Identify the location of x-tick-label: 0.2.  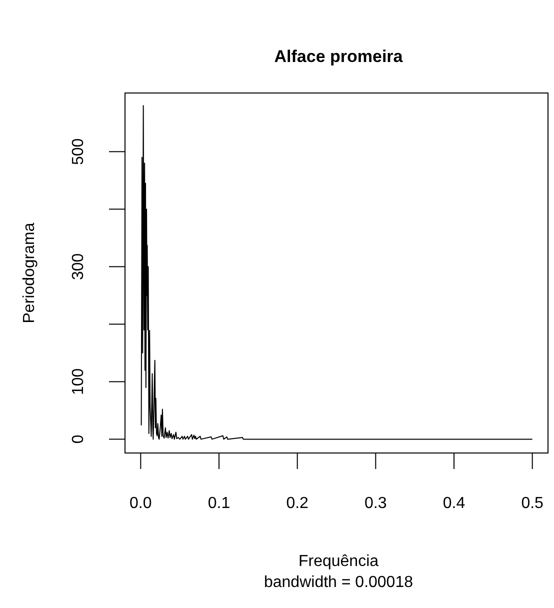
(297, 503).